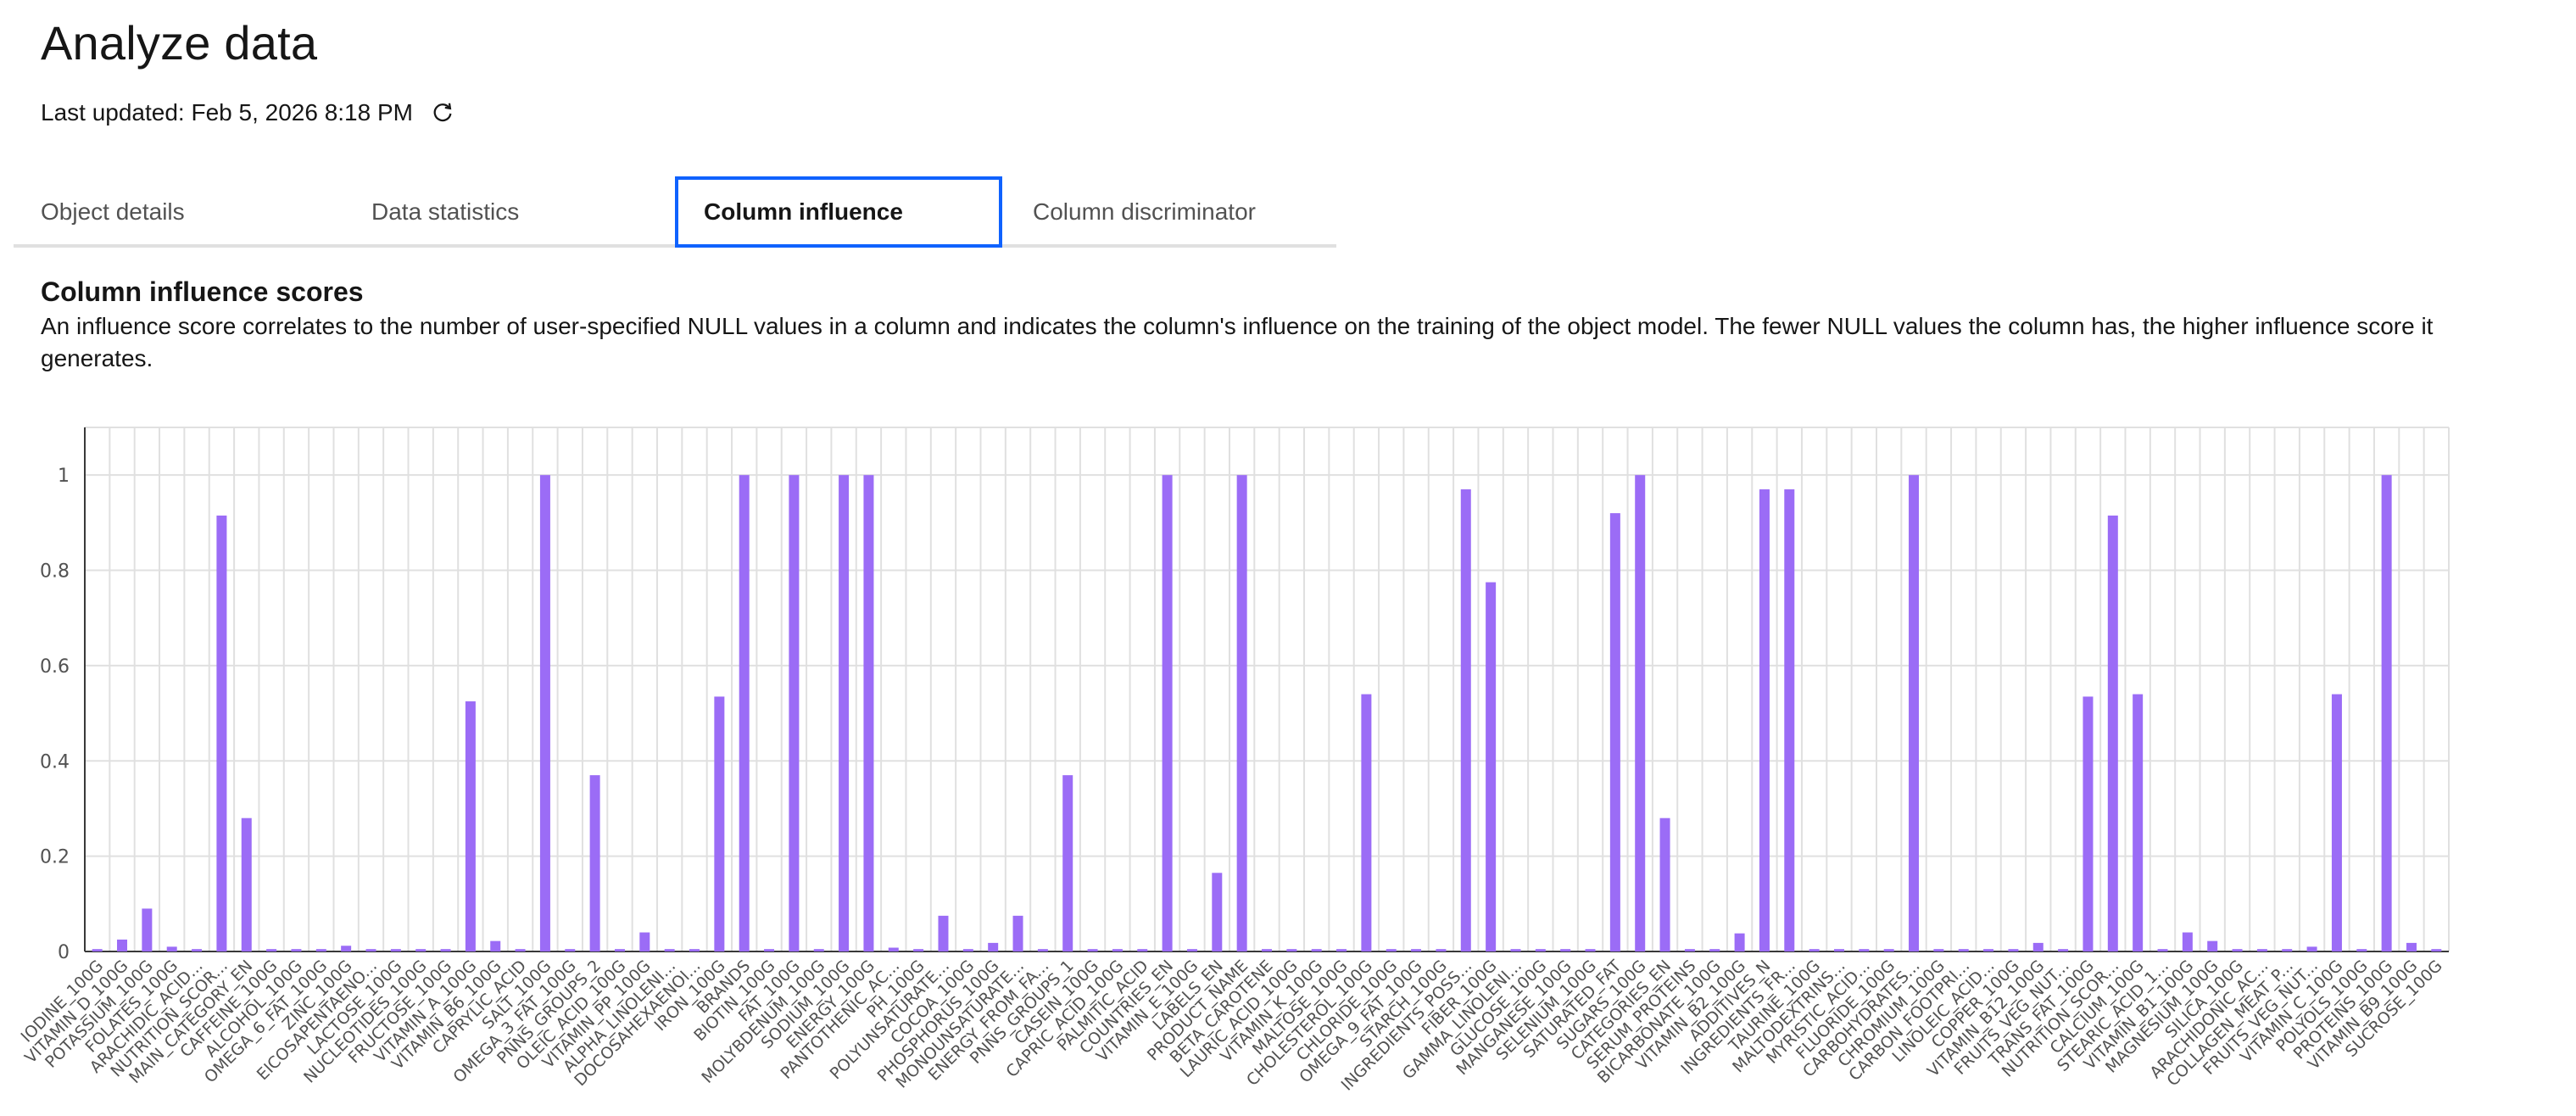 Image resolution: width=2576 pixels, height=1116 pixels. Describe the element at coordinates (442, 112) in the screenshot. I see `refresh-icon` at that location.